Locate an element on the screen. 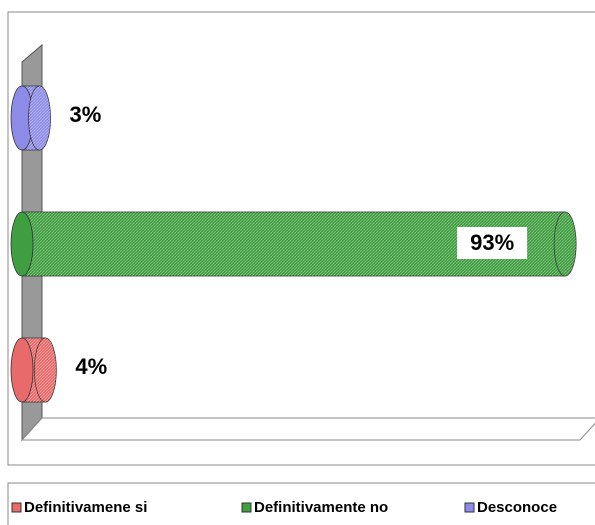  legend-label: Desconoce is located at coordinates (517, 507).